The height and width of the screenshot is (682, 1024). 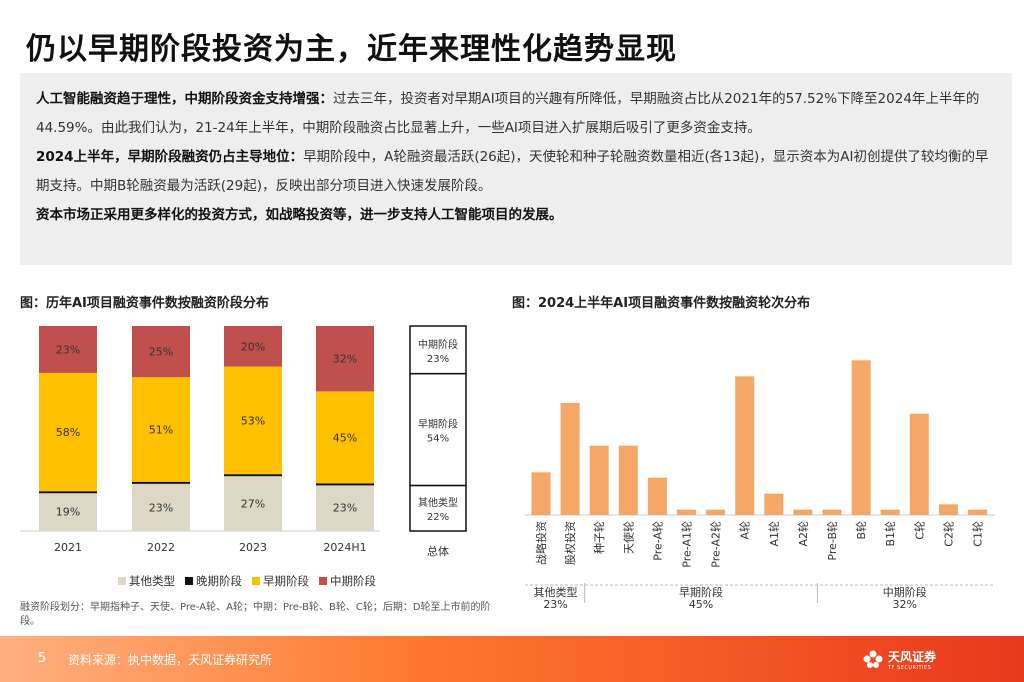 I want to click on bar-segment-2022-中期阶段, so click(x=161, y=352).